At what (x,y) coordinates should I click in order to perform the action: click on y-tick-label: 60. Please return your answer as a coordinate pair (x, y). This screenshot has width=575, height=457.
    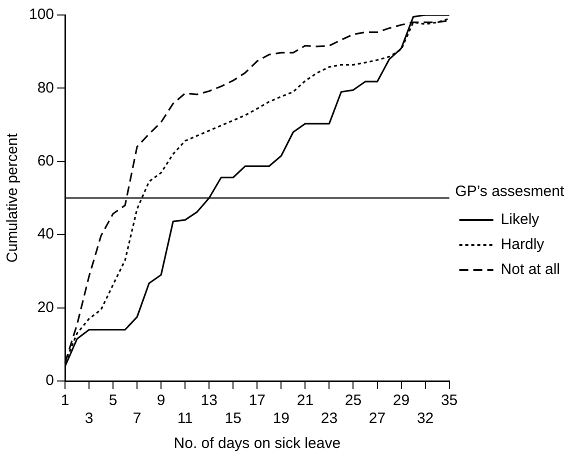
    Looking at the image, I should click on (45, 161).